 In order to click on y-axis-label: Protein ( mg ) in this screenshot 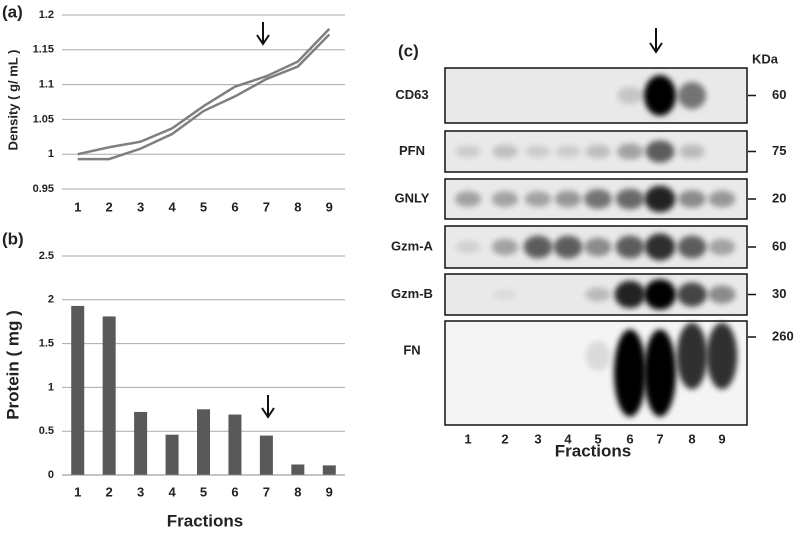, I will do `click(12, 365)`.